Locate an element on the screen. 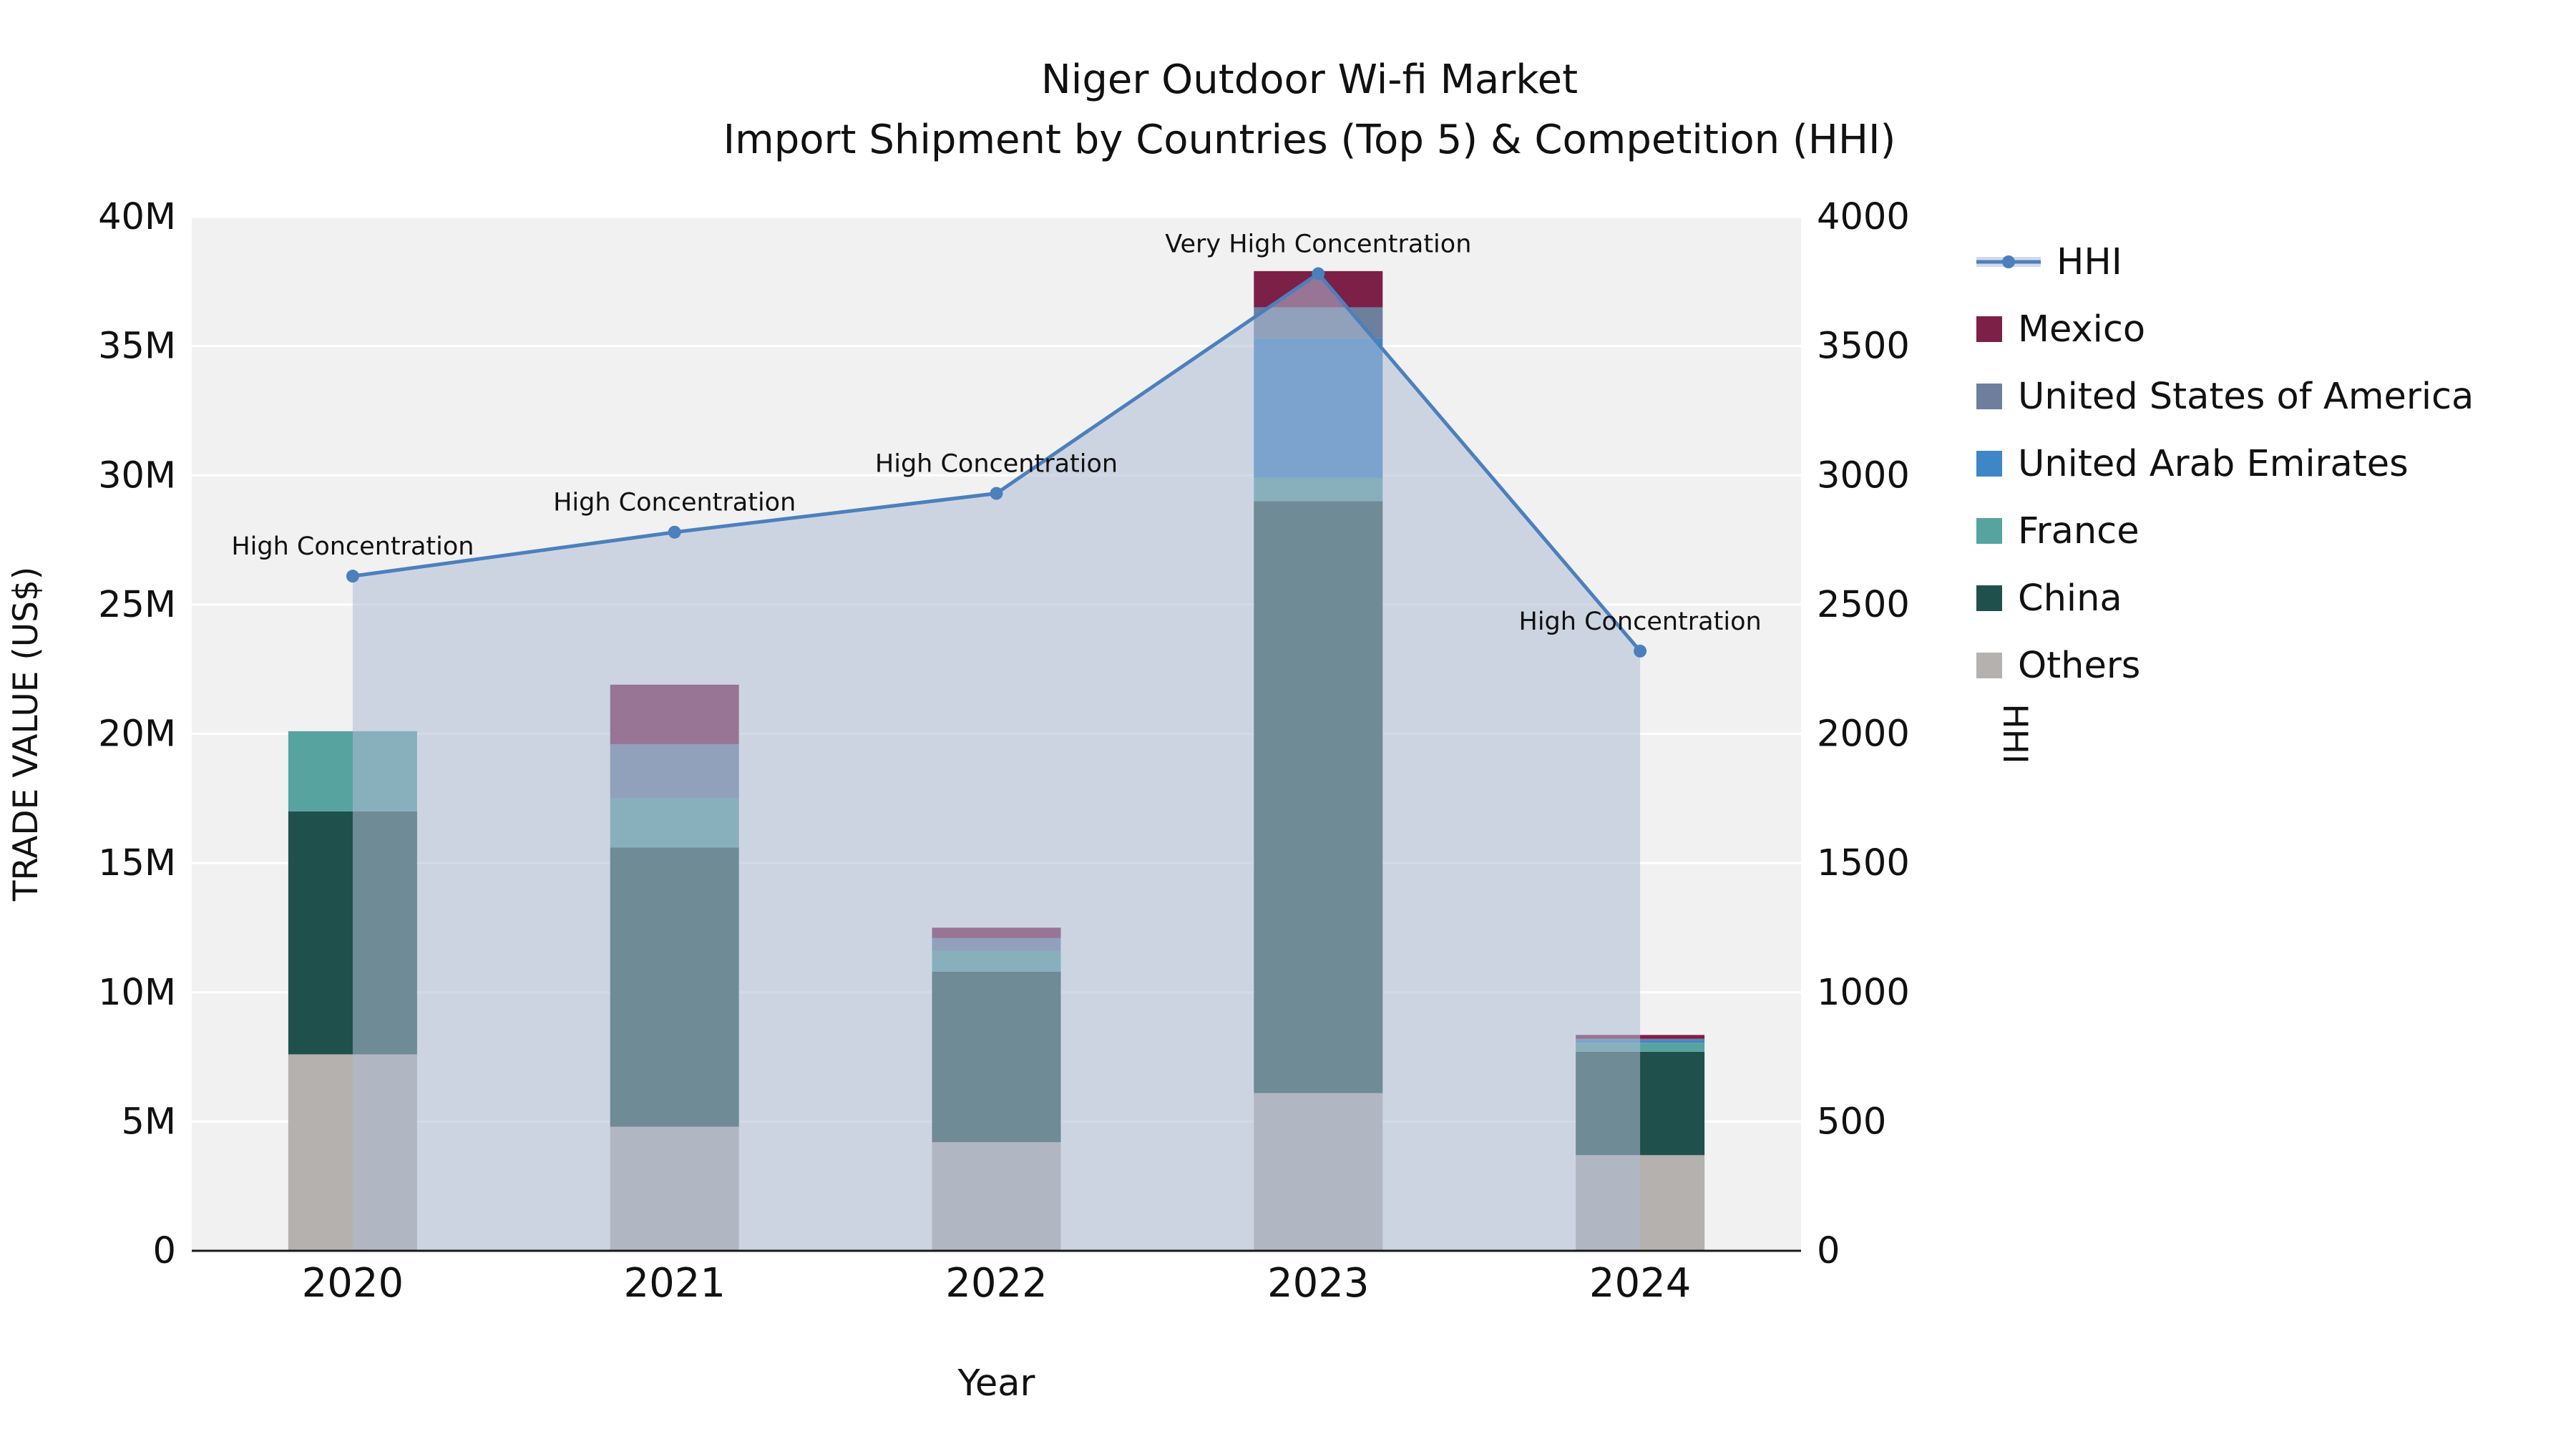 This screenshot has width=2576, height=1449. y-axis-tick-label: 1500 is located at coordinates (1864, 863).